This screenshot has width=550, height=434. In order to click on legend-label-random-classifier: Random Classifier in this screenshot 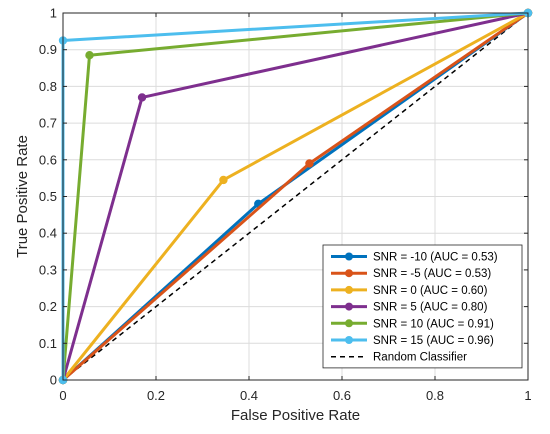, I will do `click(420, 358)`.